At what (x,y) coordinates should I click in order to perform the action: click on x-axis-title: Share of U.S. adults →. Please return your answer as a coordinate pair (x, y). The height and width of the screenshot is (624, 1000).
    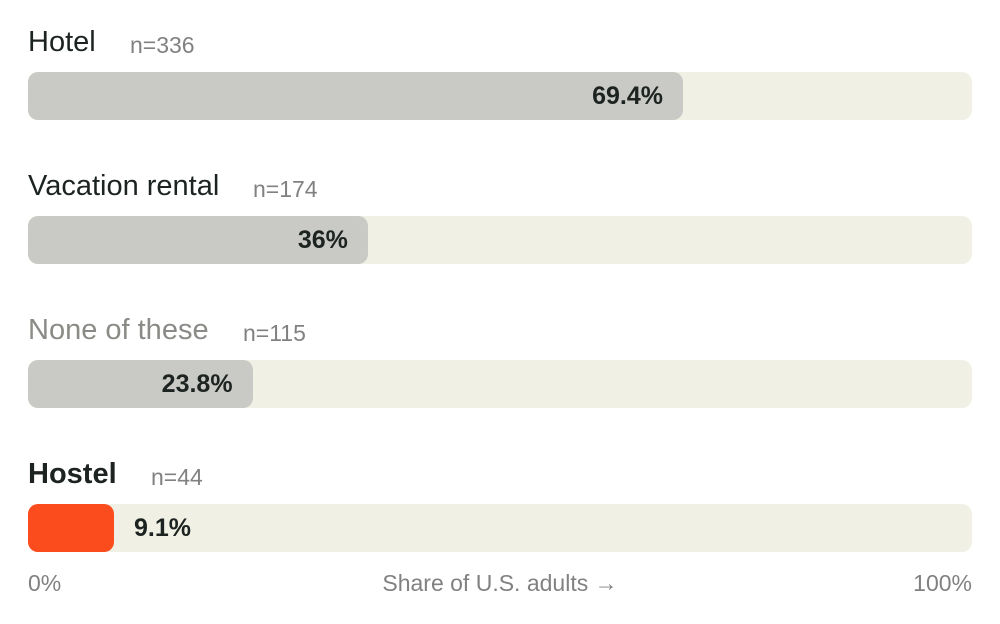
    Looking at the image, I should click on (500, 583).